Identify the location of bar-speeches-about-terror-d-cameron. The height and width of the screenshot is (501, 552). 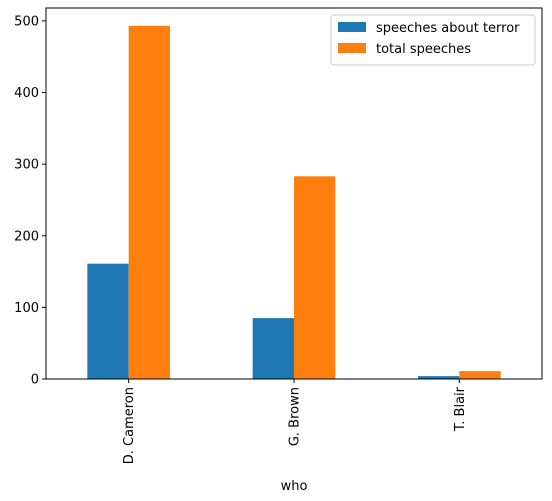
(108, 321).